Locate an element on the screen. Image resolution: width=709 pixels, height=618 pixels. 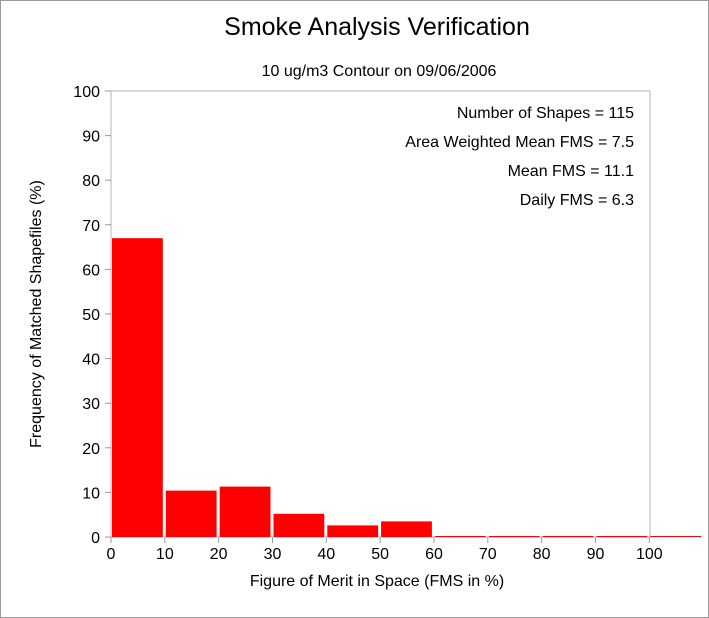
x-axis-label: Figure of Merit in Space (FMS in %) is located at coordinates (377, 581).